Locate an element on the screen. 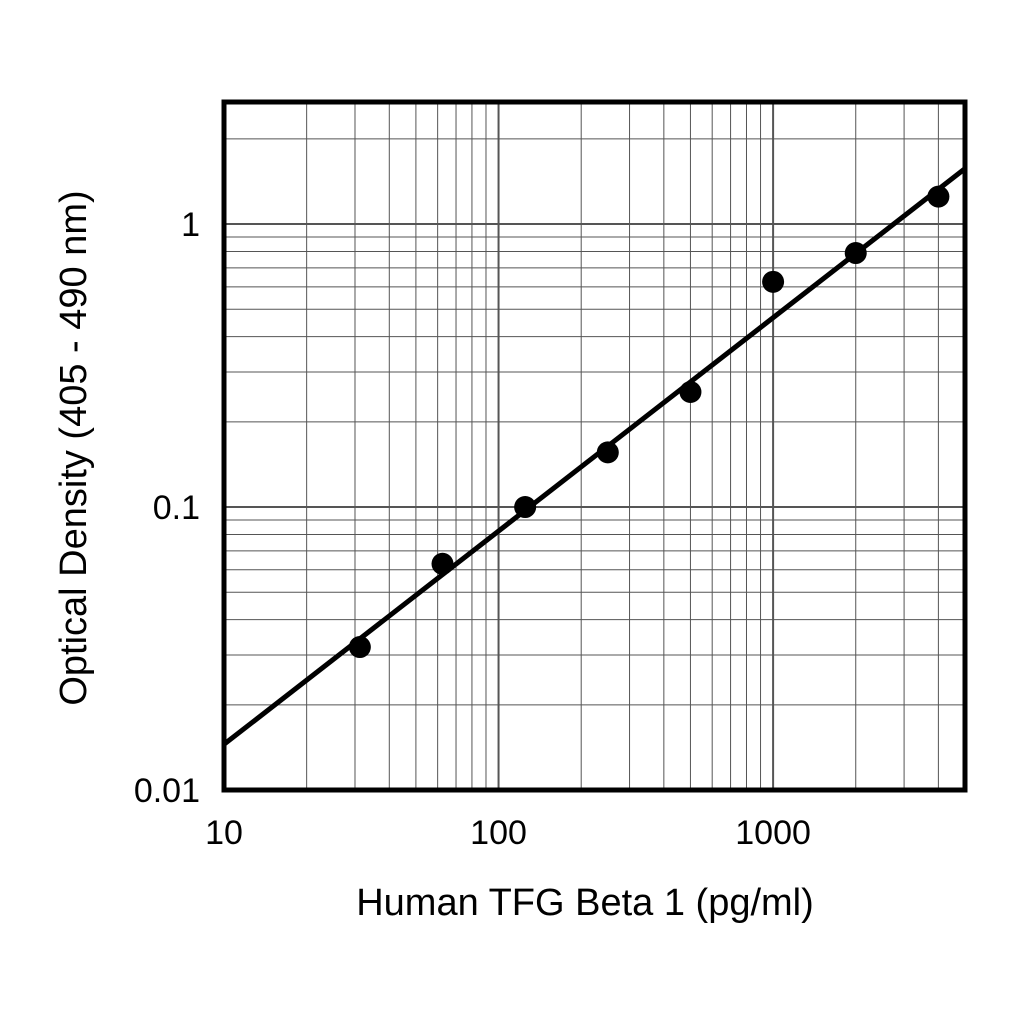 The image size is (1024, 1024). x-tick-label: 1000 is located at coordinates (773, 833).